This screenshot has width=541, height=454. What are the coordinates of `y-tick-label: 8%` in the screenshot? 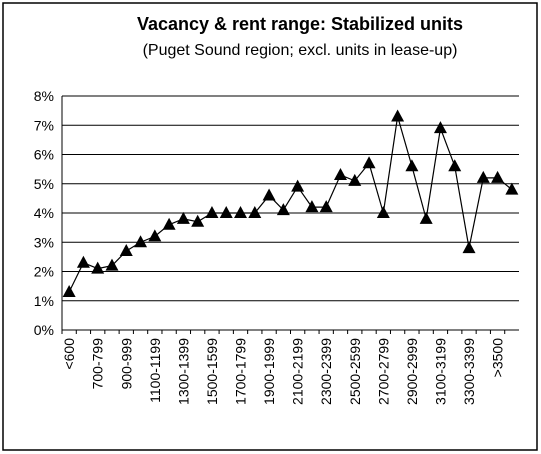 It's located at (44, 96).